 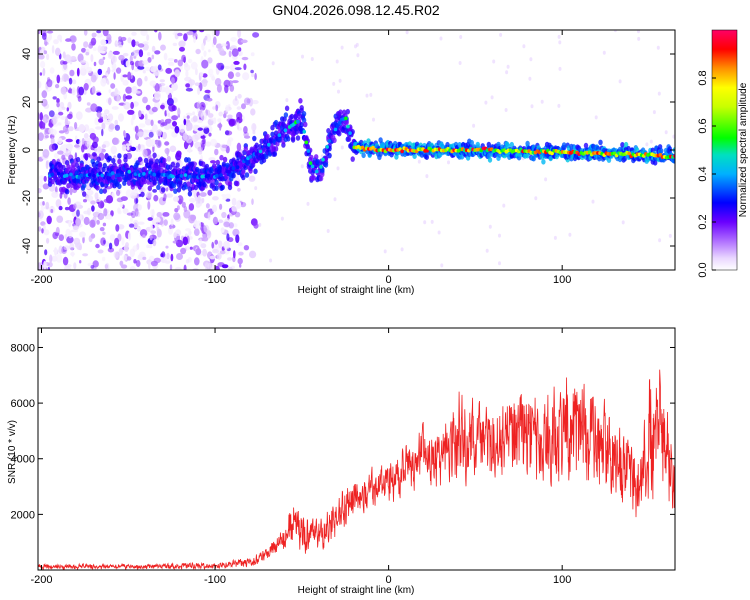 I want to click on y-tick-label: 8000, so click(x=23, y=348).